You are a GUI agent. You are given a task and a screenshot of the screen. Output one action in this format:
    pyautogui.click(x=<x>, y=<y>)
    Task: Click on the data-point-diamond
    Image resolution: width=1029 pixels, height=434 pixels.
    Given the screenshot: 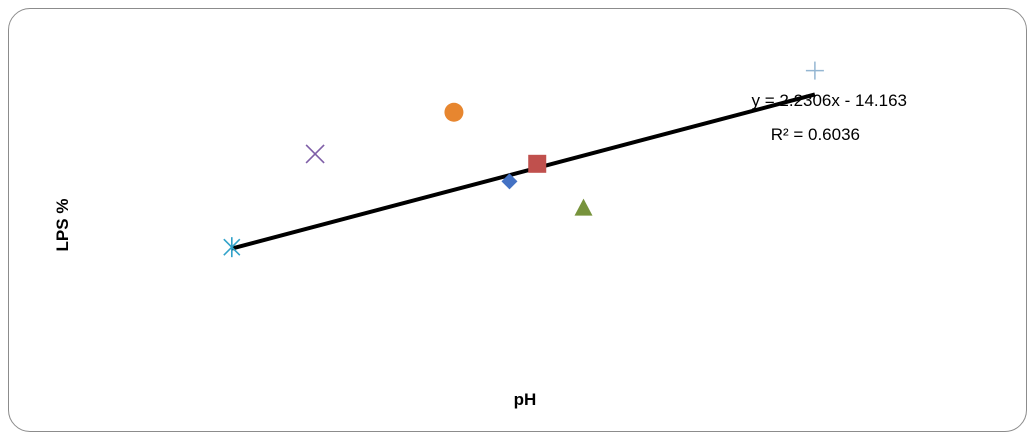 What is the action you would take?
    pyautogui.click(x=509, y=181)
    